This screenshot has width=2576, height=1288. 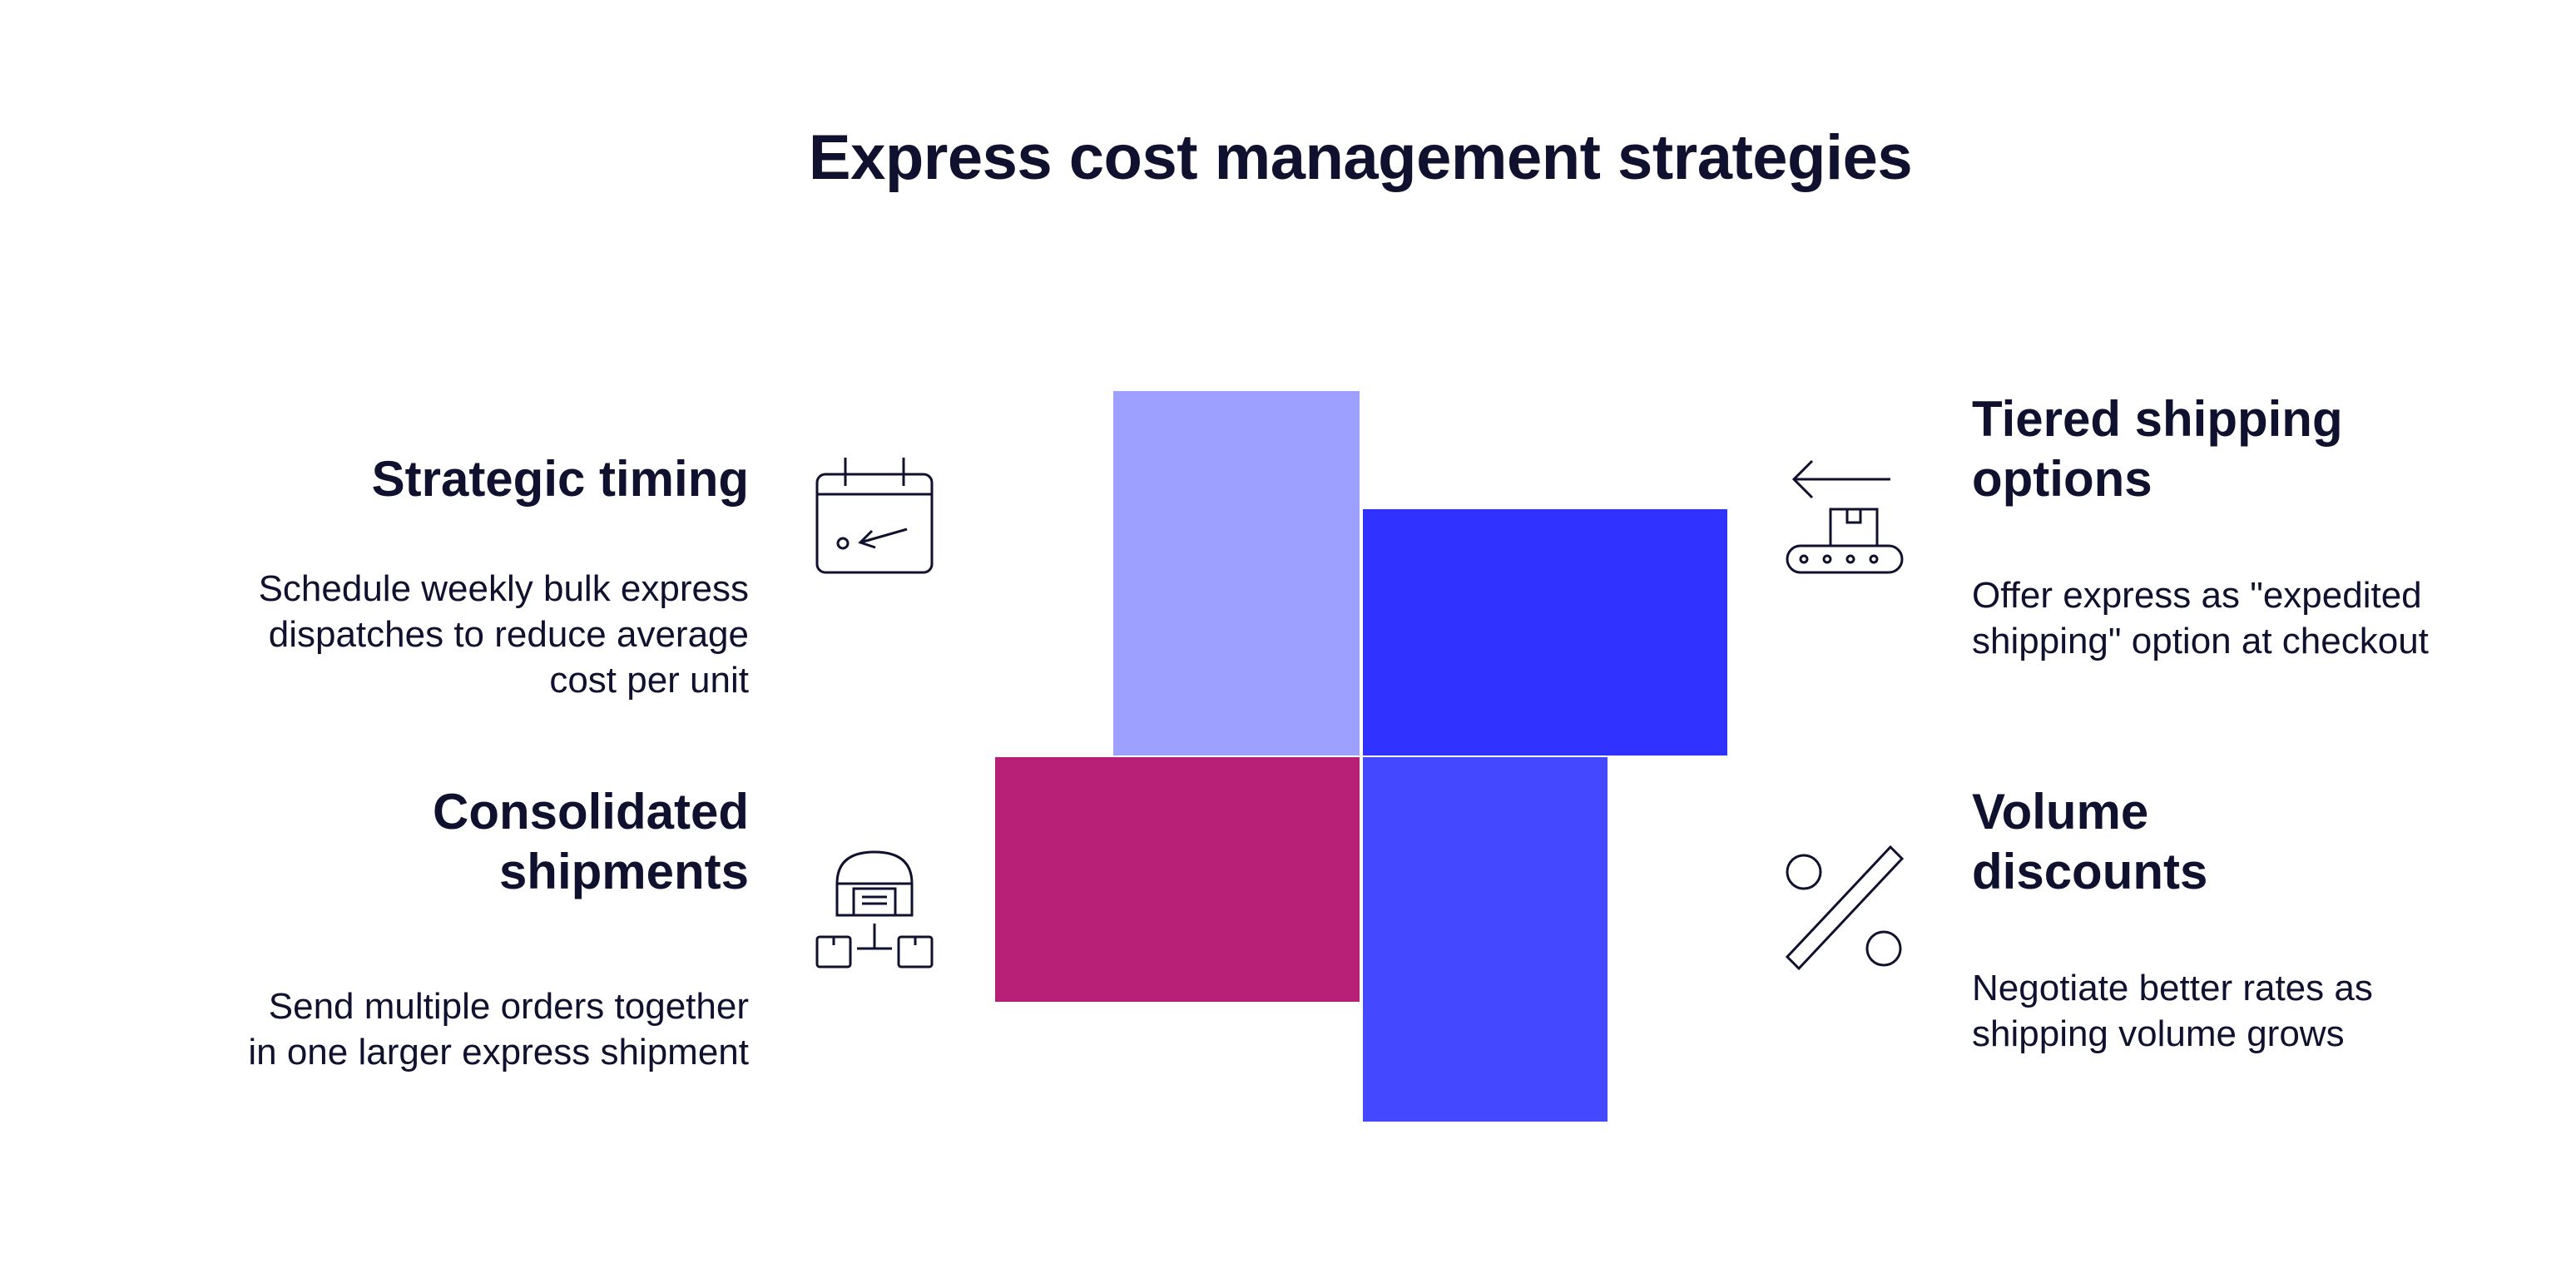 I want to click on volume-discounts-heading: Volume discounts, so click(x=2090, y=842).